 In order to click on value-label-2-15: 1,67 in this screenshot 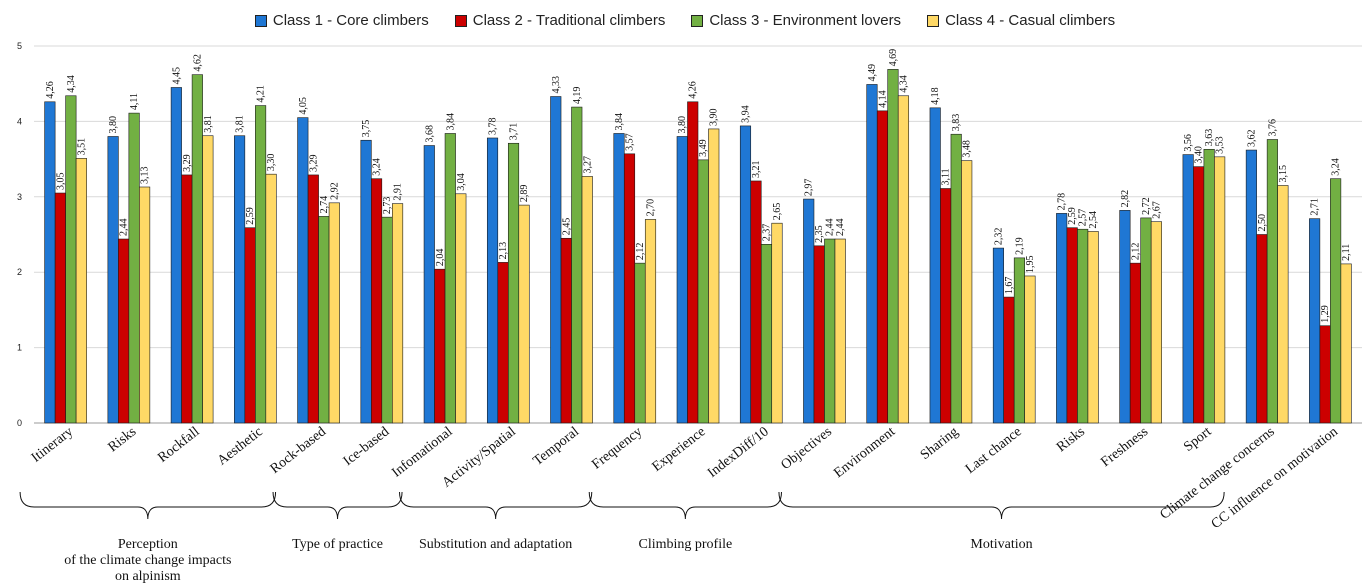, I will do `click(1009, 285)`.